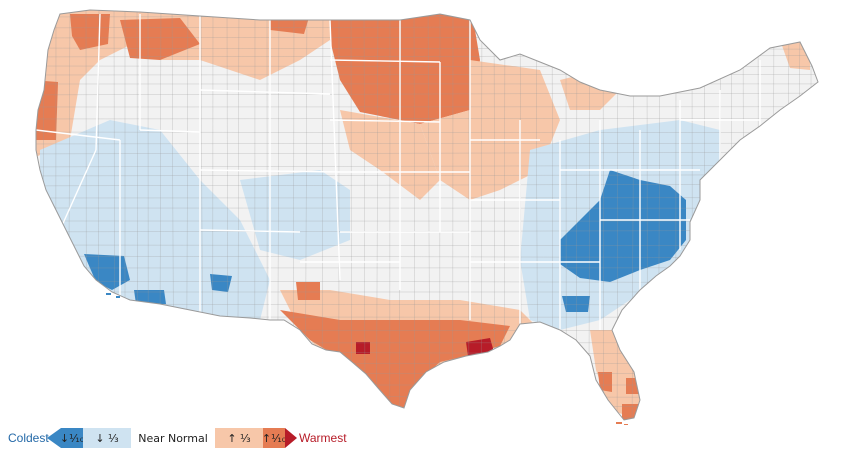 This screenshot has width=850, height=450. Describe the element at coordinates (107, 272) in the screenshot. I see `region-southern-california-coldest` at that location.